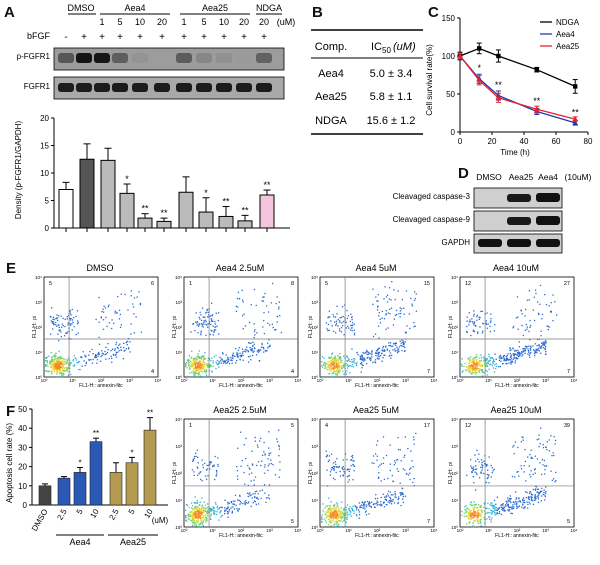 The height and width of the screenshot is (565, 600). What do you see at coordinates (50, 284) in the screenshot?
I see `quadrant-upper-left-value: 5` at bounding box center [50, 284].